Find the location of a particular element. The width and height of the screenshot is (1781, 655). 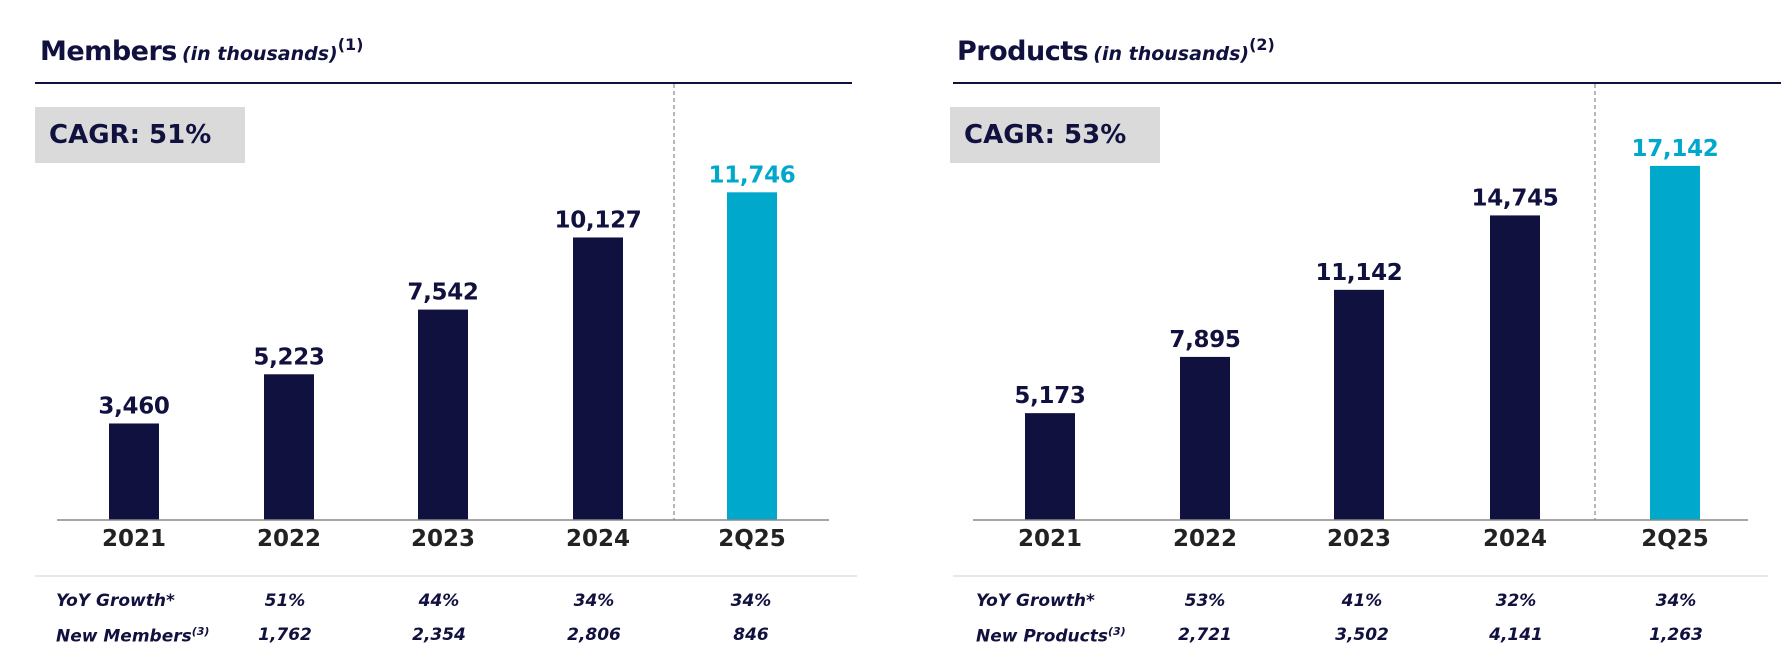

footnote-ref: (1) is located at coordinates (350, 44).